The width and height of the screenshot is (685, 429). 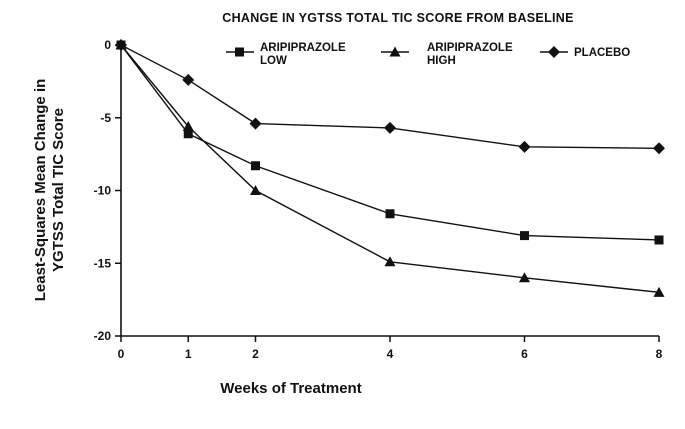 What do you see at coordinates (524, 354) in the screenshot?
I see `x-tick-label: 6` at bounding box center [524, 354].